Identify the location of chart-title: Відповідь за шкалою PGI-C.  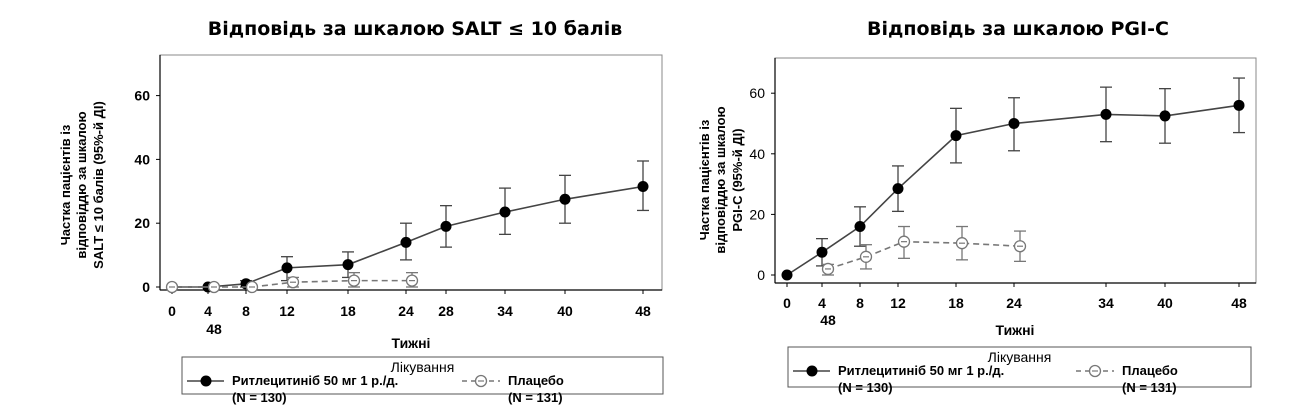
(1018, 29).